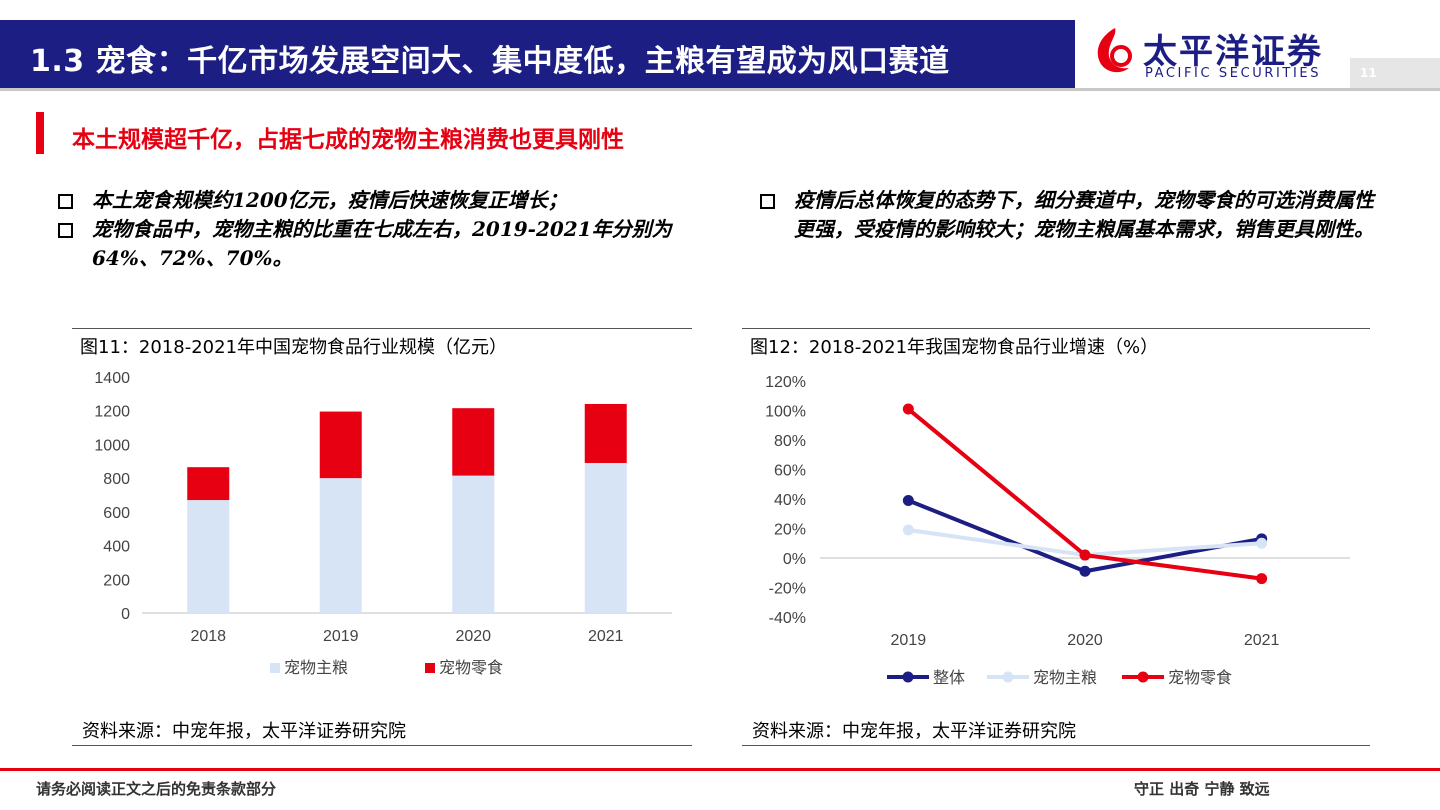 The image size is (1440, 810). I want to click on y-tick-label: 600, so click(116, 513).